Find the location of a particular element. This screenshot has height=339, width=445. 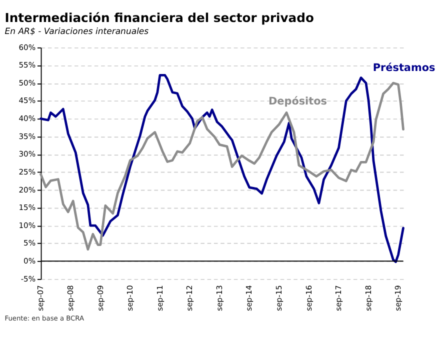

x-tick-label: sep-12 is located at coordinates (189, 297).